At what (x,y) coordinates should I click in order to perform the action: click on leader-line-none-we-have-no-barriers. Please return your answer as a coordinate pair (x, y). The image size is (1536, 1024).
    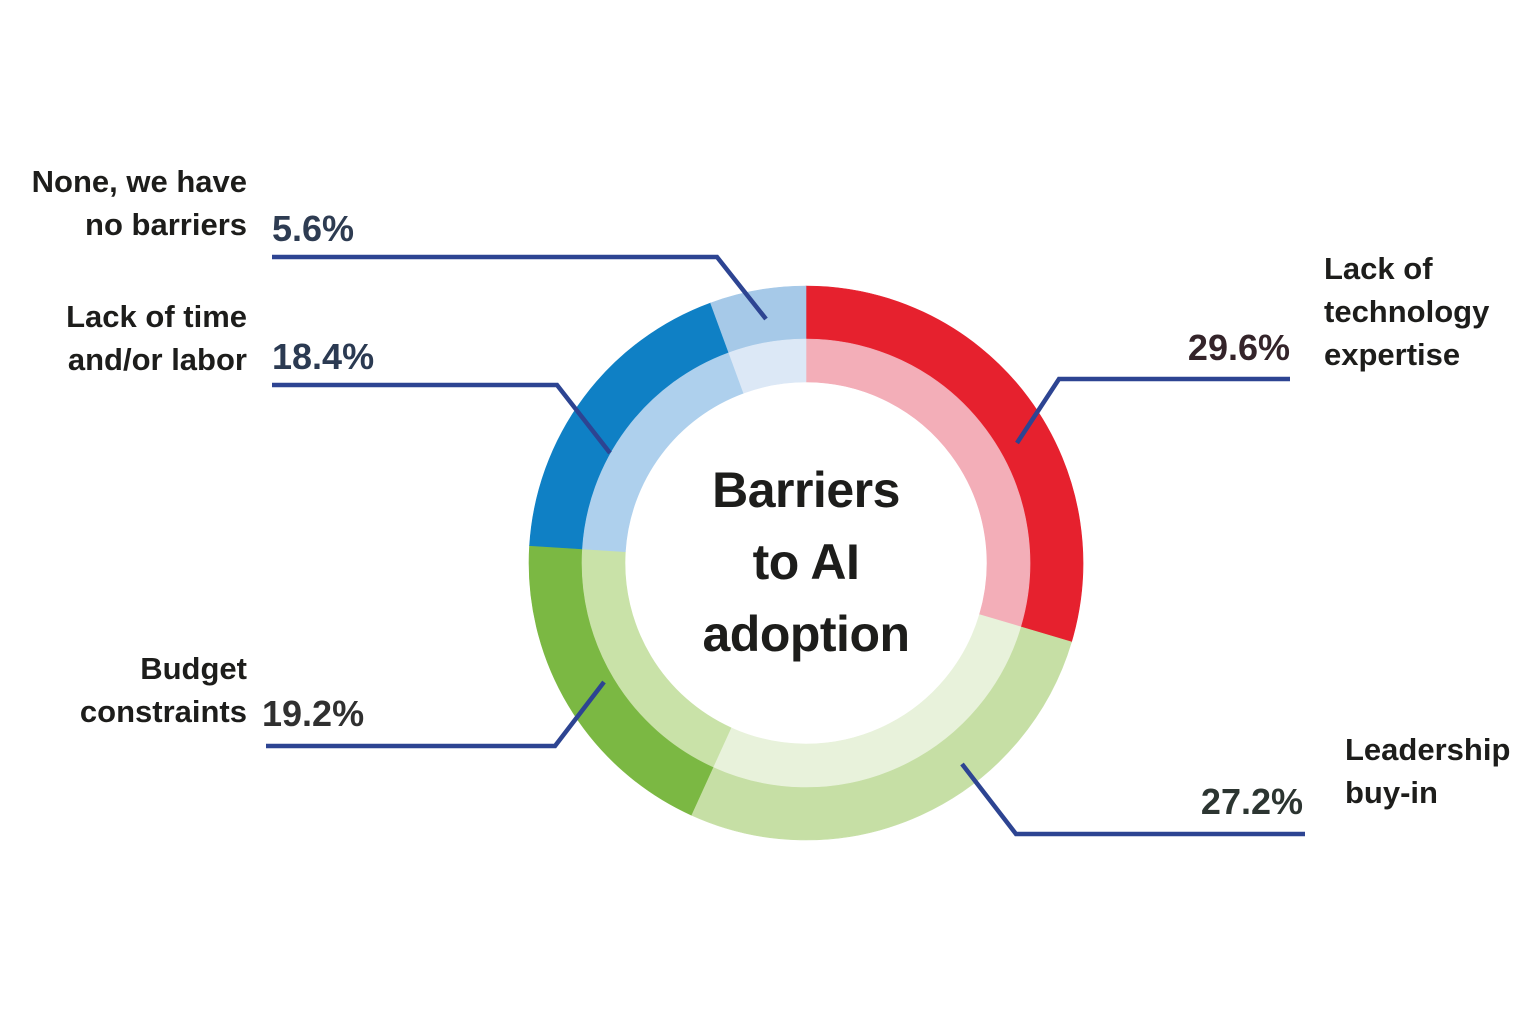
    Looking at the image, I should click on (520, 287).